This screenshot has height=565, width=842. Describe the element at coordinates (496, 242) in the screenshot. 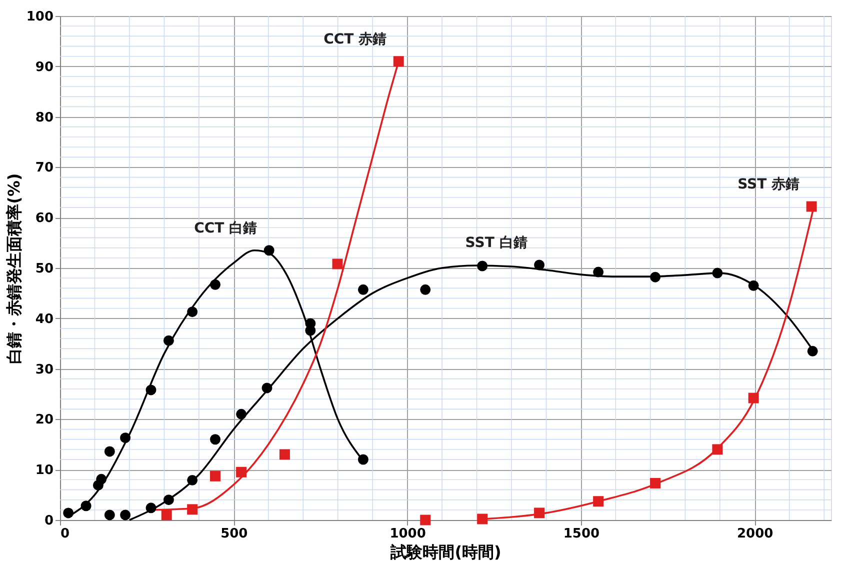

I see `series-label: SST 白錆` at that location.